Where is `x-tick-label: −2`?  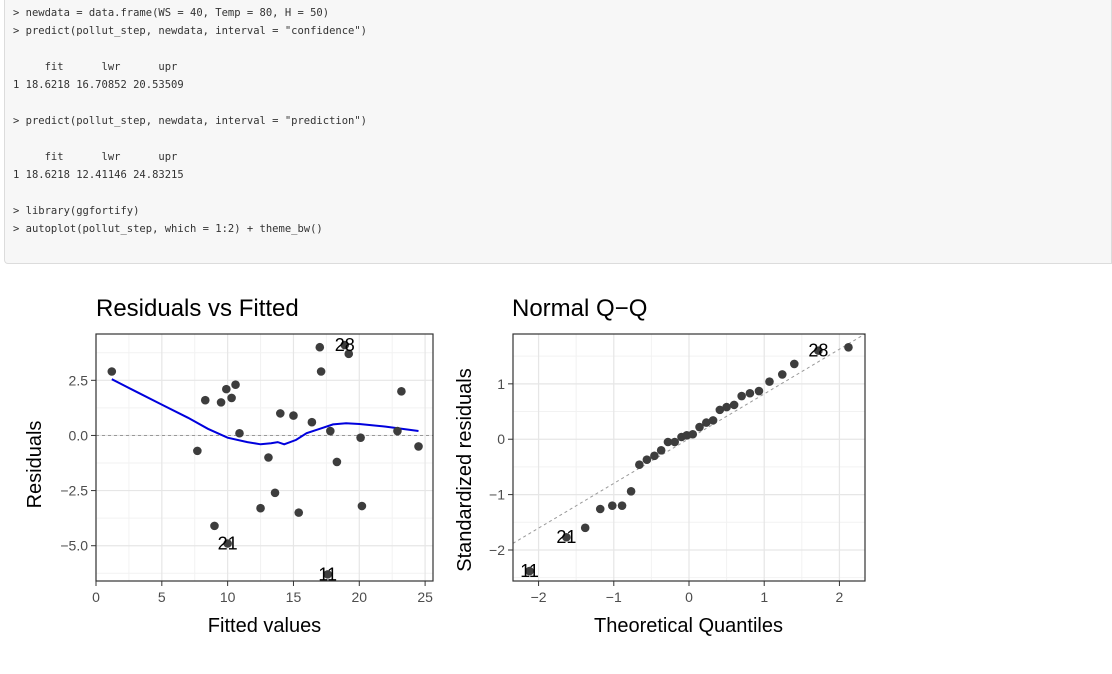
x-tick-label: −2 is located at coordinates (539, 597).